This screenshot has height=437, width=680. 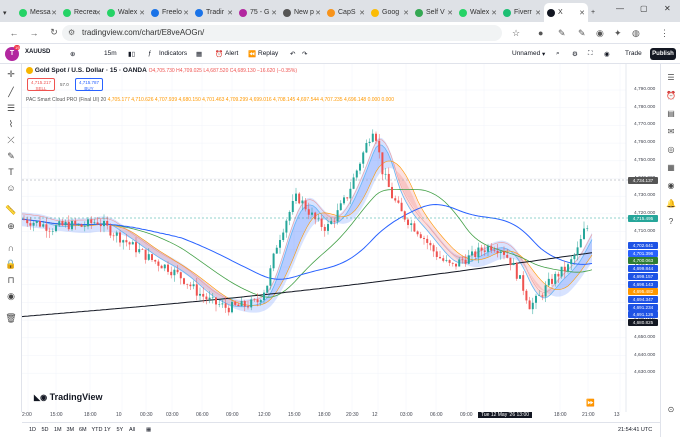 I want to click on browser-tab: CapS ✕, so click(x=346, y=12).